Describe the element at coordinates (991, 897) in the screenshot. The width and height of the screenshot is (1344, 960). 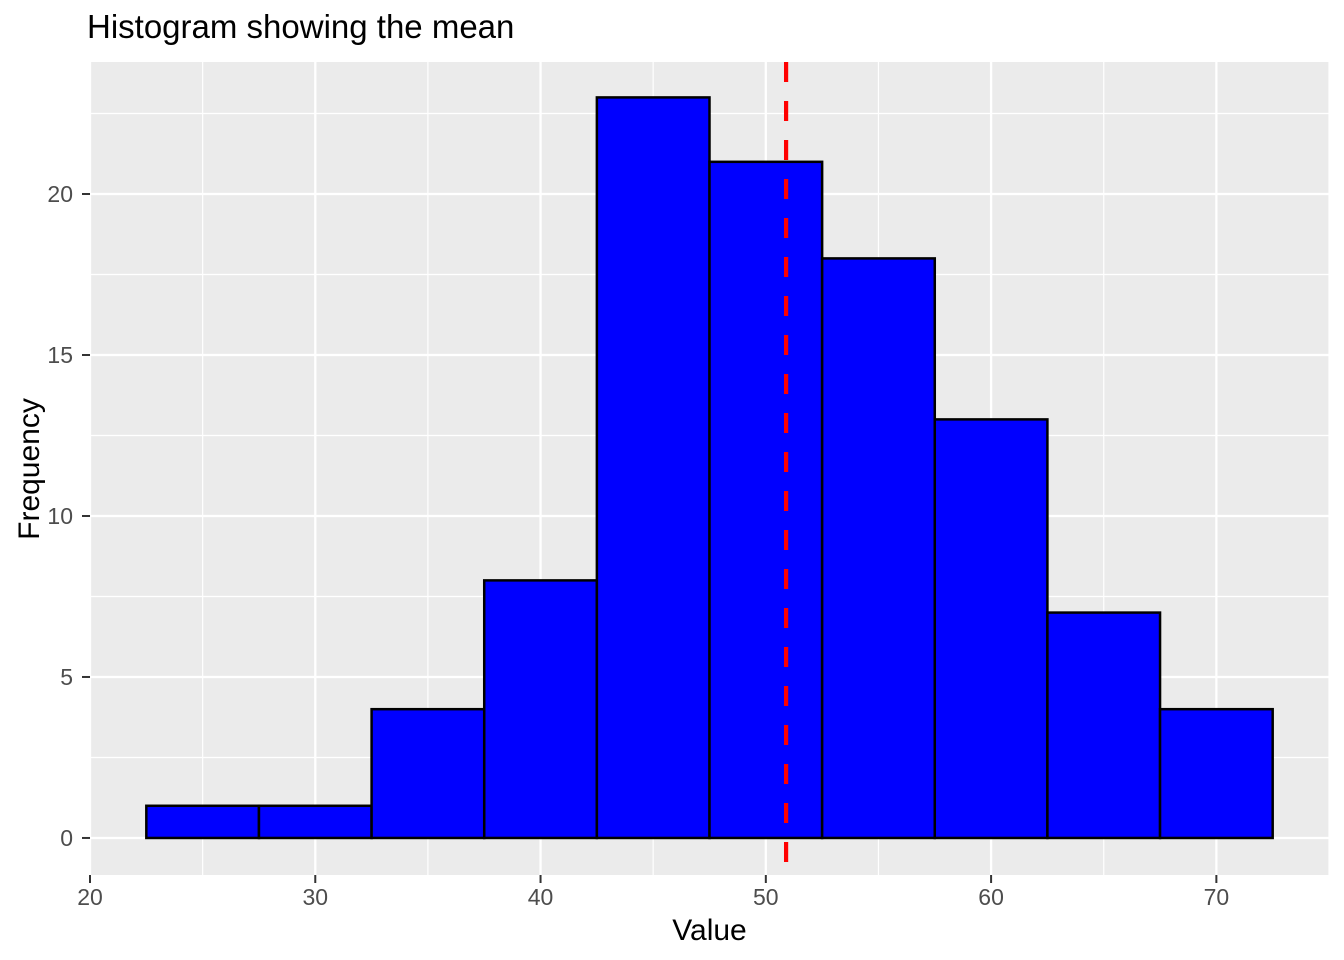
I see `x-tick-label: 60` at that location.